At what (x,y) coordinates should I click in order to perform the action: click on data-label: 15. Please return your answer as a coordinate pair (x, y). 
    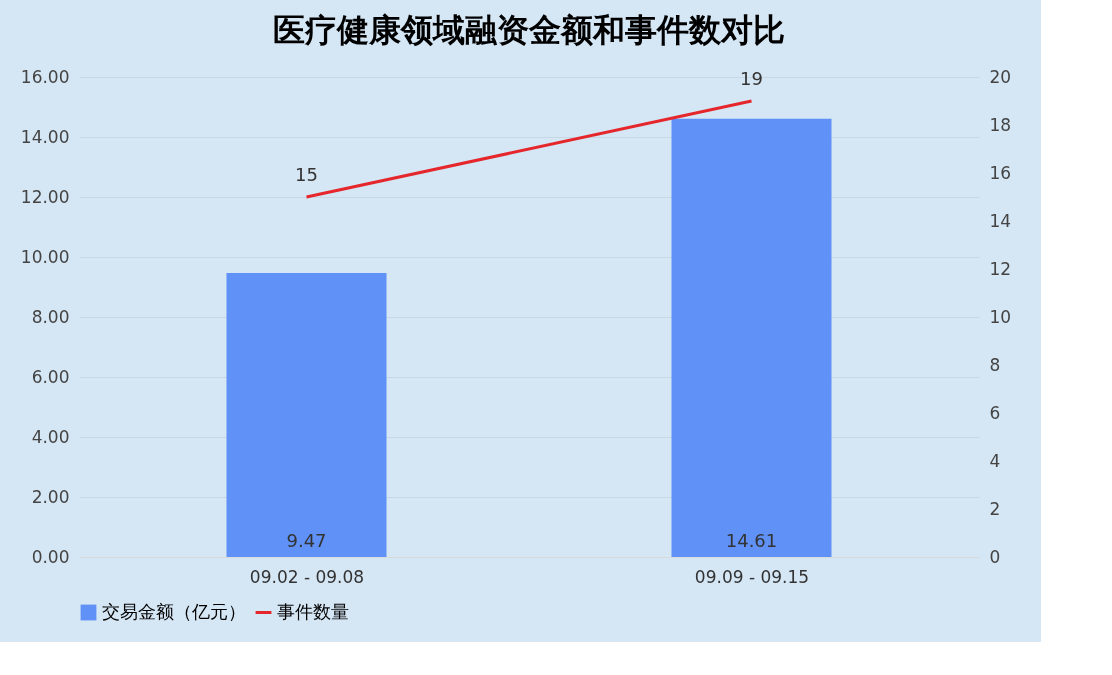
    Looking at the image, I should click on (306, 174).